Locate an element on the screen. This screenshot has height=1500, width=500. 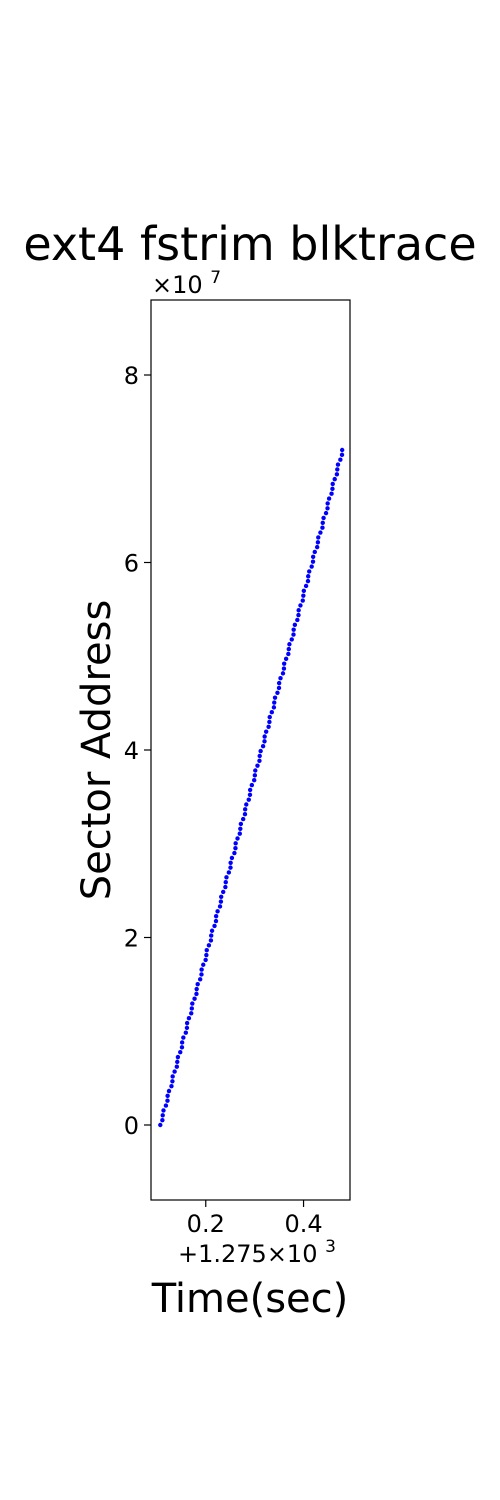
y-scale-mantissa: ×10 is located at coordinates (177, 285).